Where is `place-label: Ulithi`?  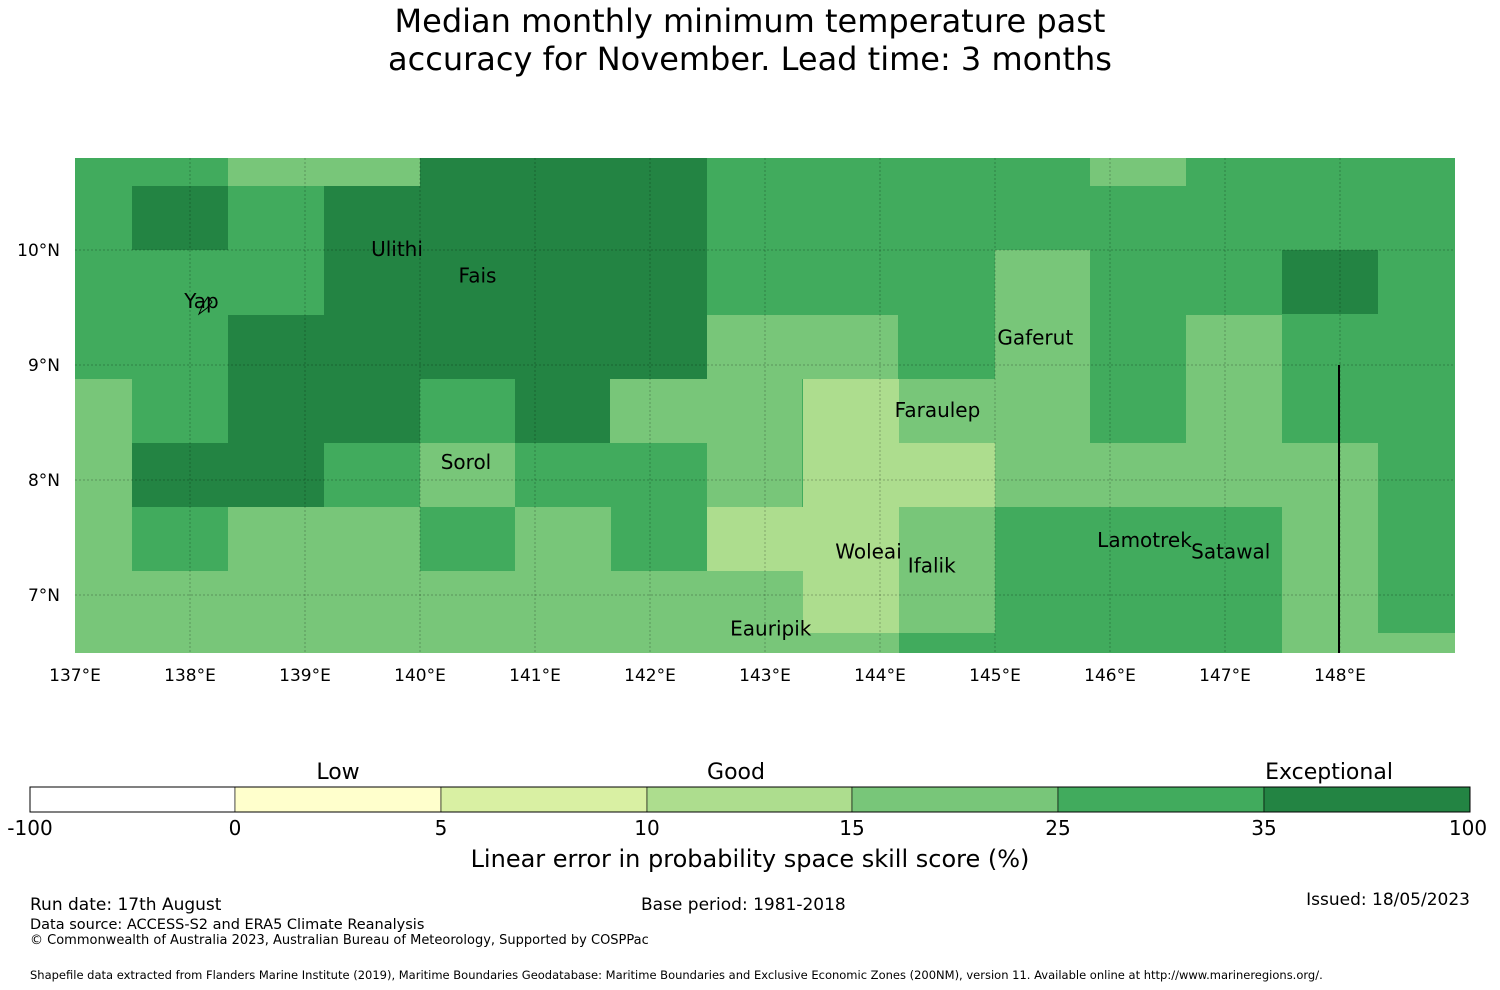
place-label: Ulithi is located at coordinates (397, 249).